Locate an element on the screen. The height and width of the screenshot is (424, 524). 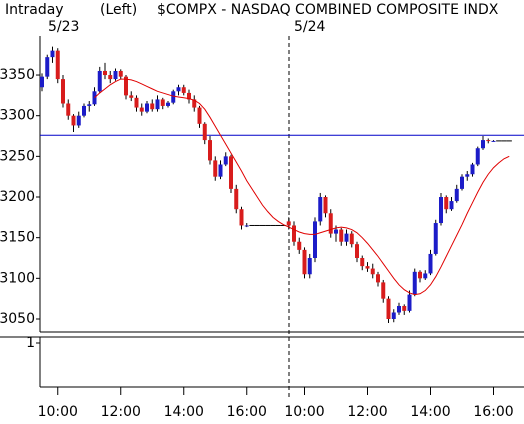
y-tick-label: 3050 is located at coordinates (17, 319).